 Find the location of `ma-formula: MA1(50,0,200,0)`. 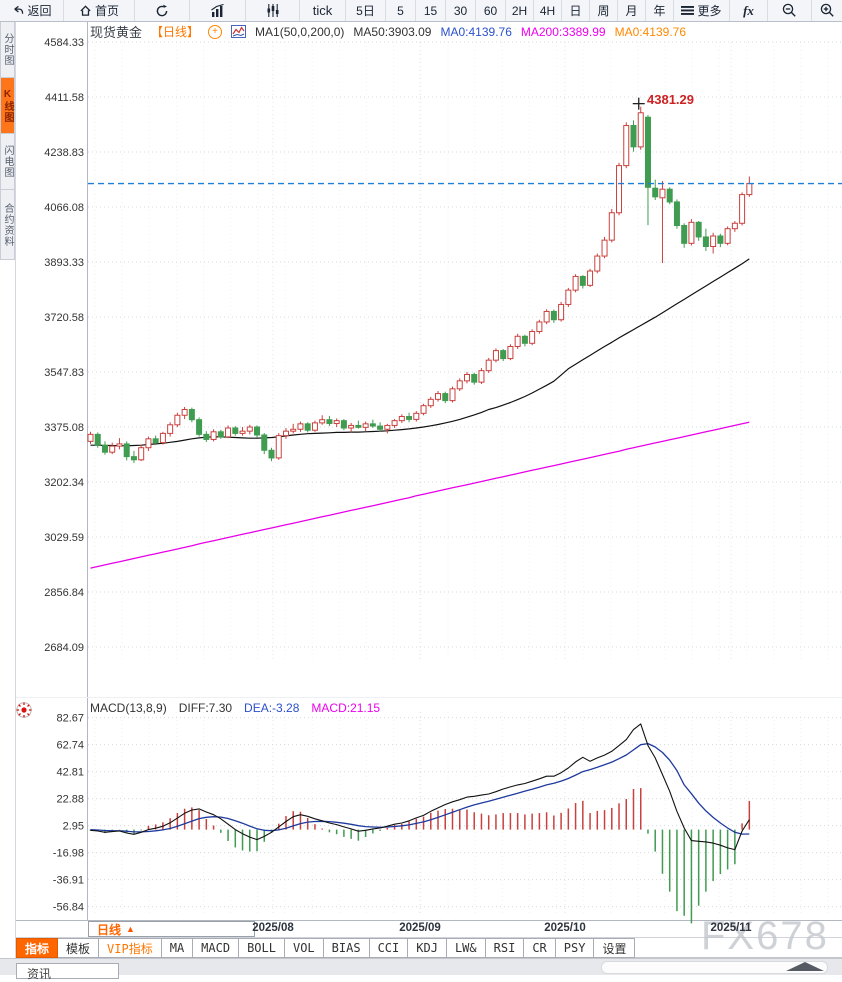

ma-formula: MA1(50,0,200,0) is located at coordinates (300, 31).